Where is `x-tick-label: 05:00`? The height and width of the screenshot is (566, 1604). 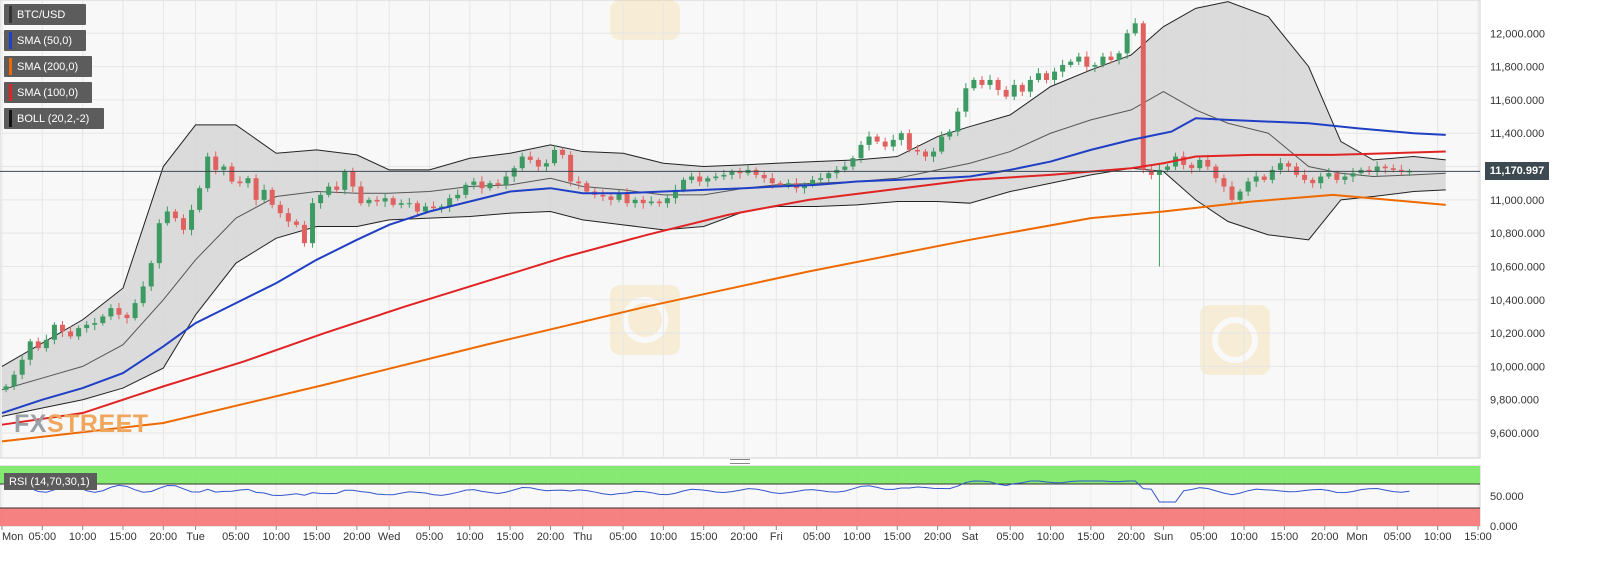
x-tick-label: 05:00 is located at coordinates (430, 537).